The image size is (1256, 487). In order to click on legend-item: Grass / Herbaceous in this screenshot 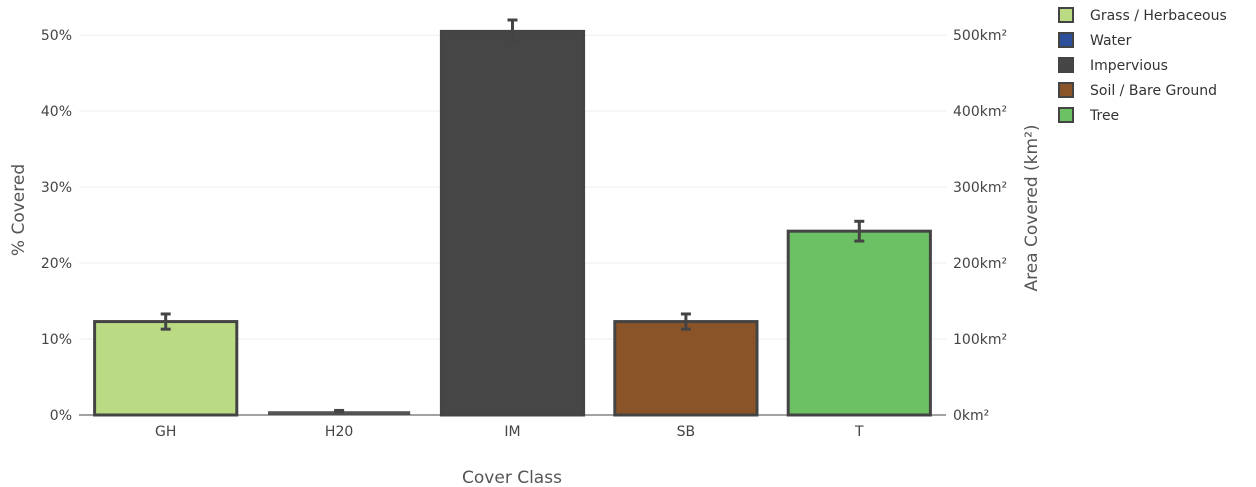, I will do `click(1142, 15)`.